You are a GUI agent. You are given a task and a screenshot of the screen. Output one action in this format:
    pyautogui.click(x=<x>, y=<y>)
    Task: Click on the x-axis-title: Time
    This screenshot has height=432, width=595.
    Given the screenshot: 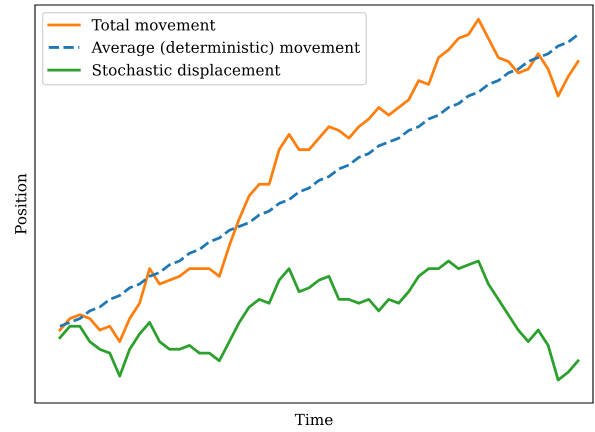 What is the action you would take?
    pyautogui.click(x=313, y=420)
    